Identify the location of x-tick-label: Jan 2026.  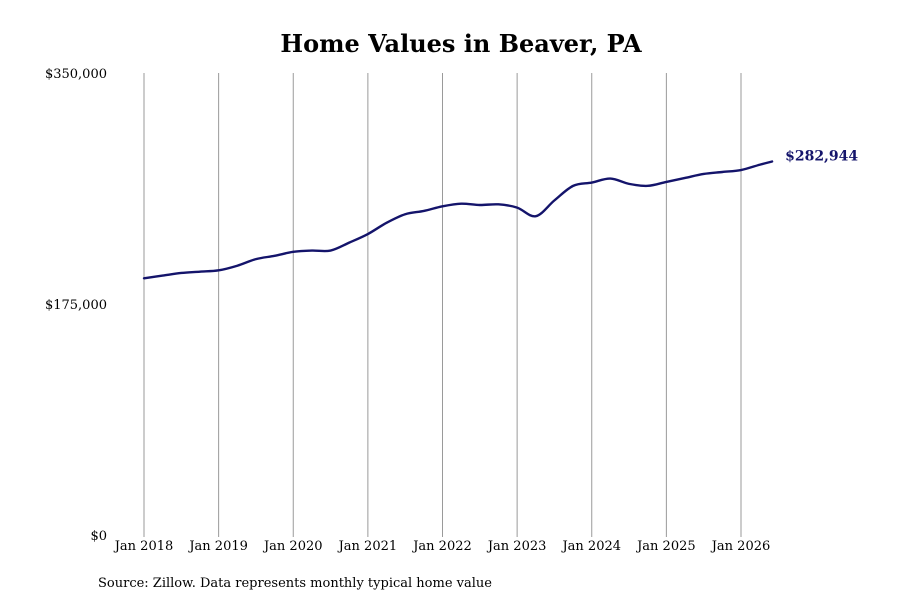
(740, 546).